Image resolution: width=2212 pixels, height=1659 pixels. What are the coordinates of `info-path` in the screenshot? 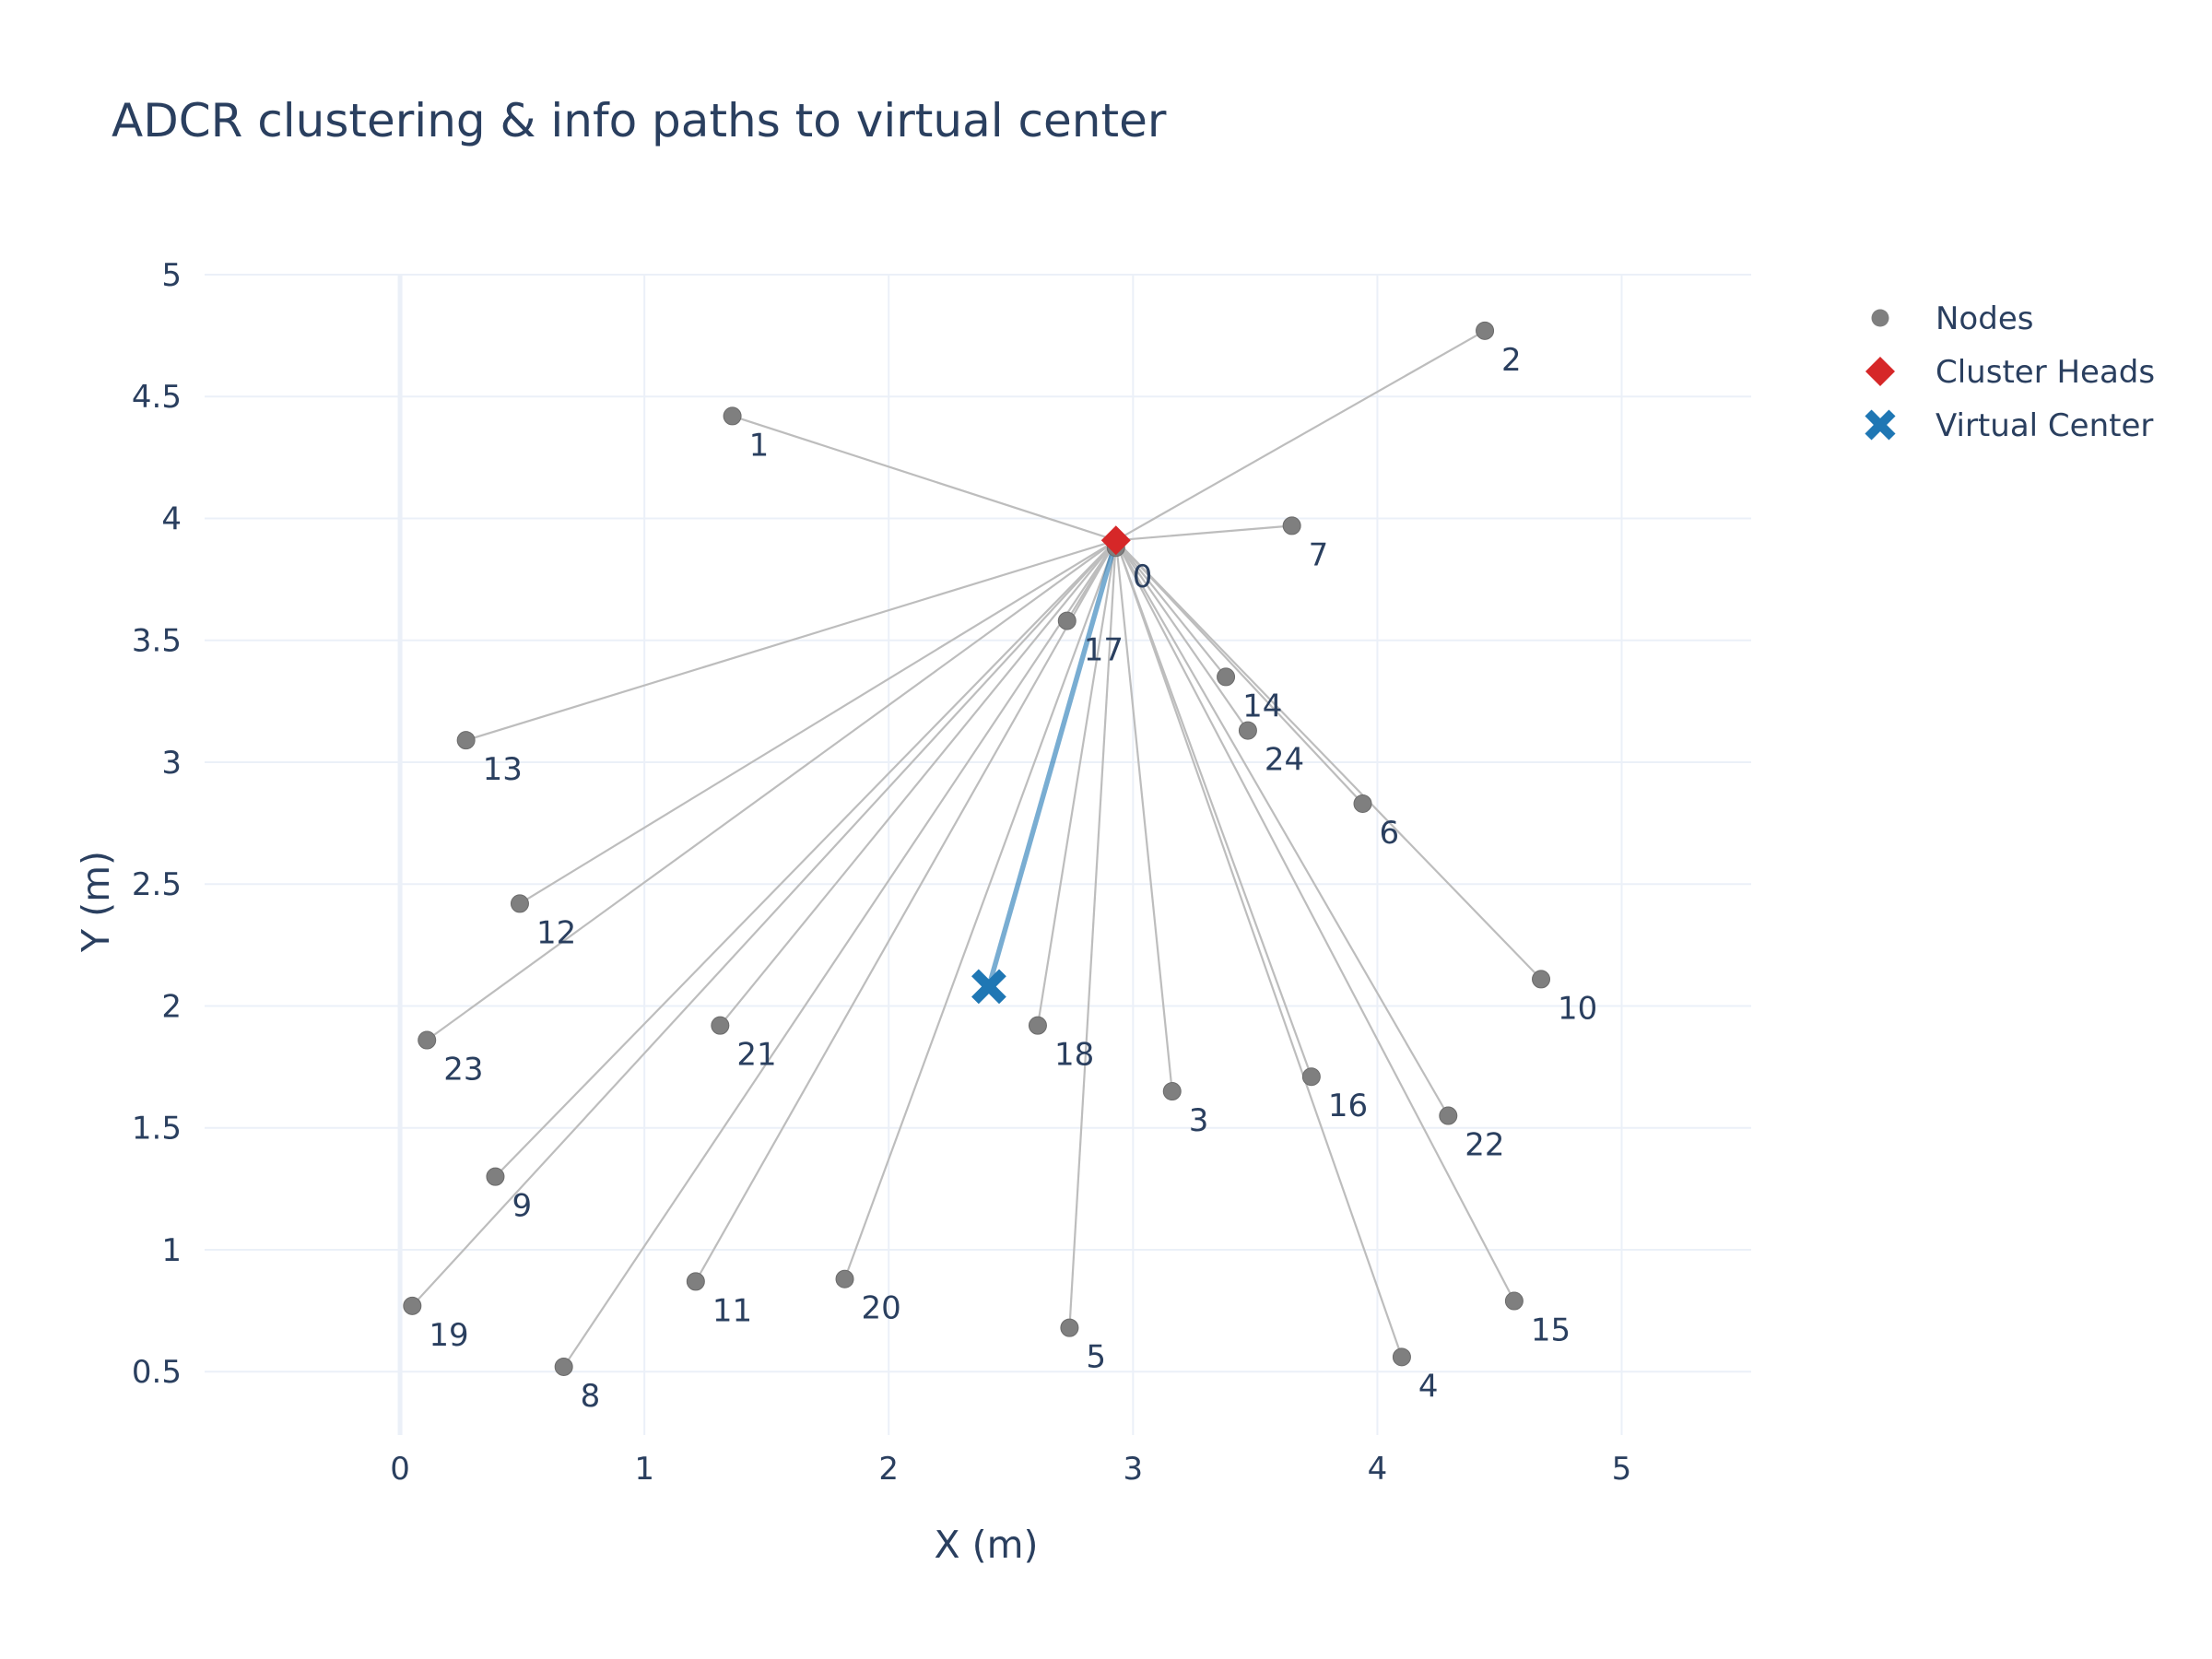 It's located at (1052, 763).